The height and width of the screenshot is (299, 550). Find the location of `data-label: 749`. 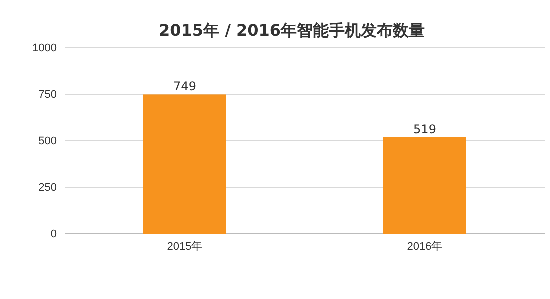

data-label: 749 is located at coordinates (185, 87).